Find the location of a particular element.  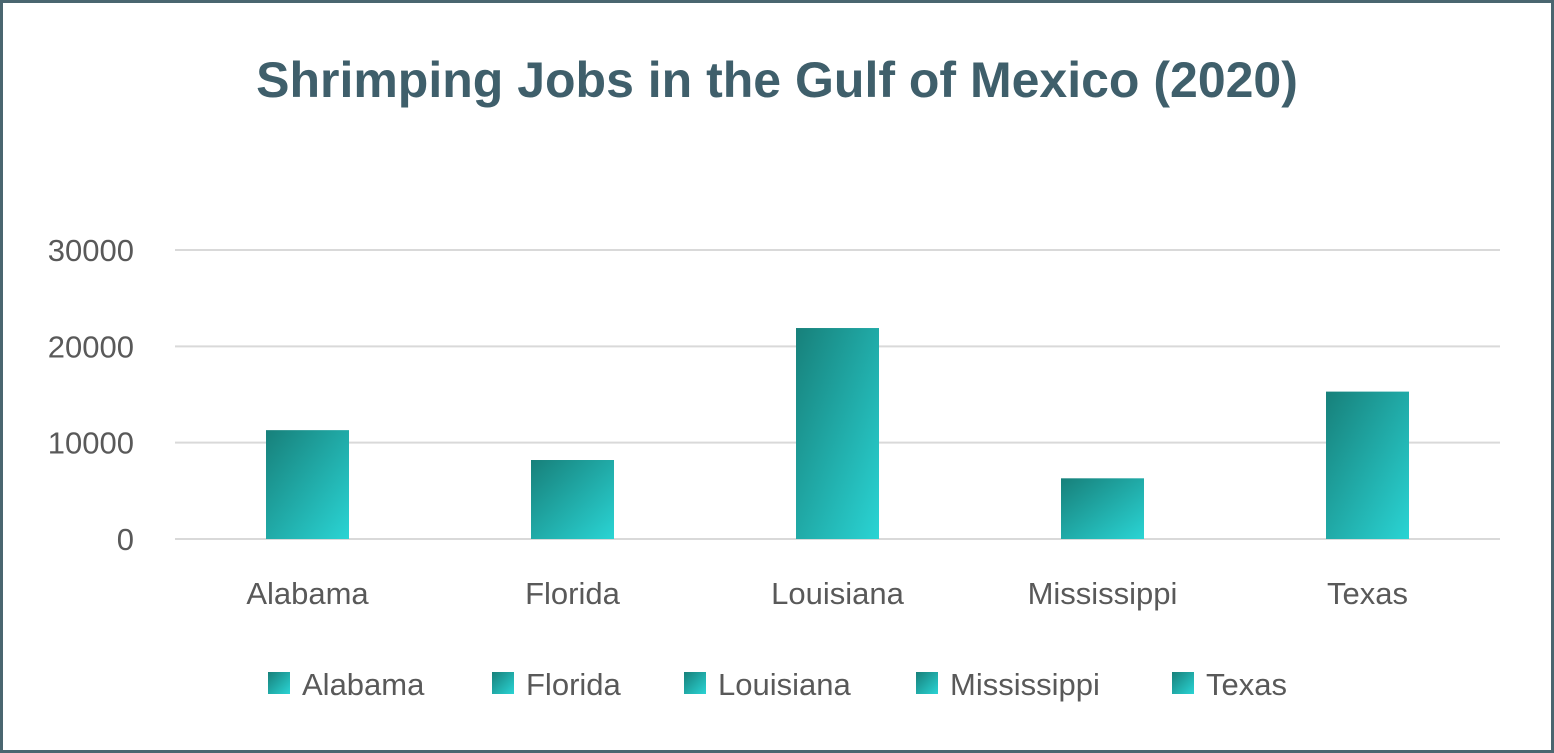

bar-mississippi is located at coordinates (1102, 508).